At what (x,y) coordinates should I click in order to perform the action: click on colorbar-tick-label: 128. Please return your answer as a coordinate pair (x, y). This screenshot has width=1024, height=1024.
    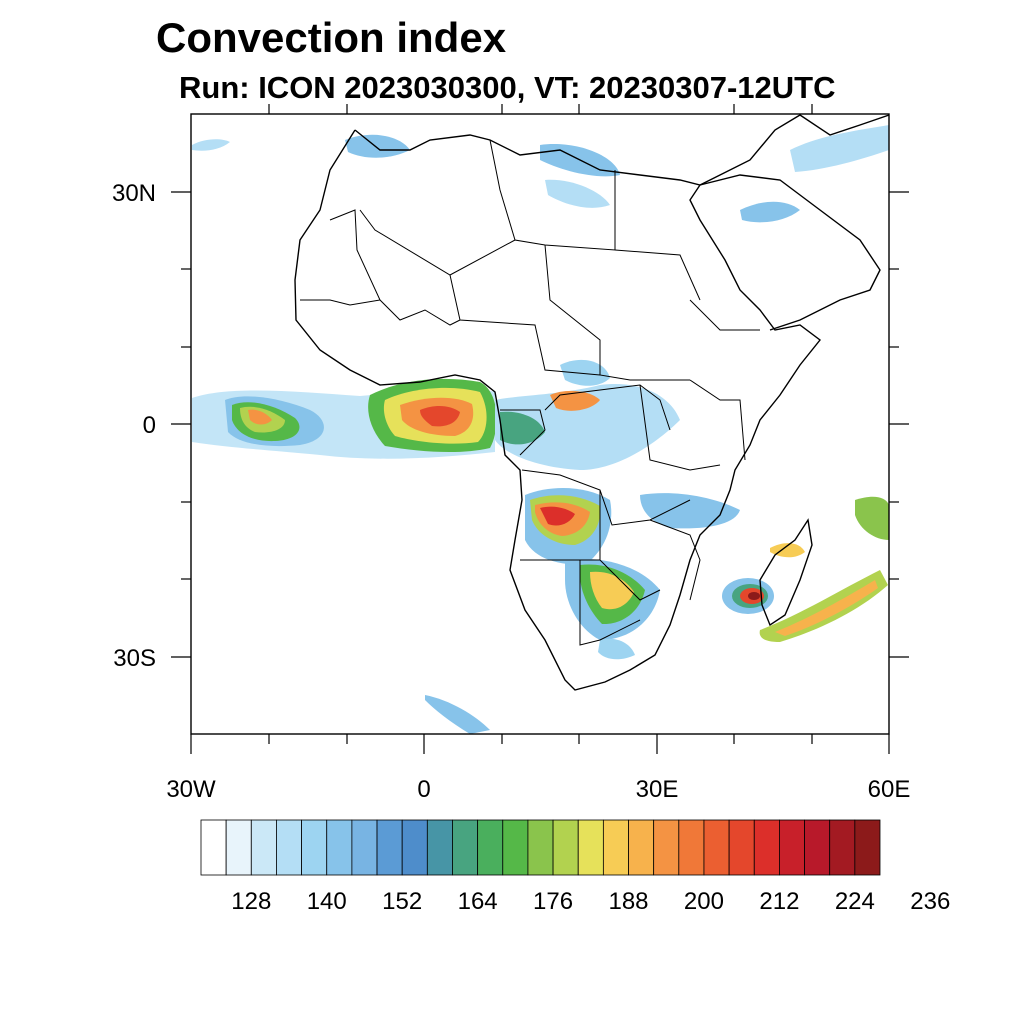
    Looking at the image, I should click on (251, 901).